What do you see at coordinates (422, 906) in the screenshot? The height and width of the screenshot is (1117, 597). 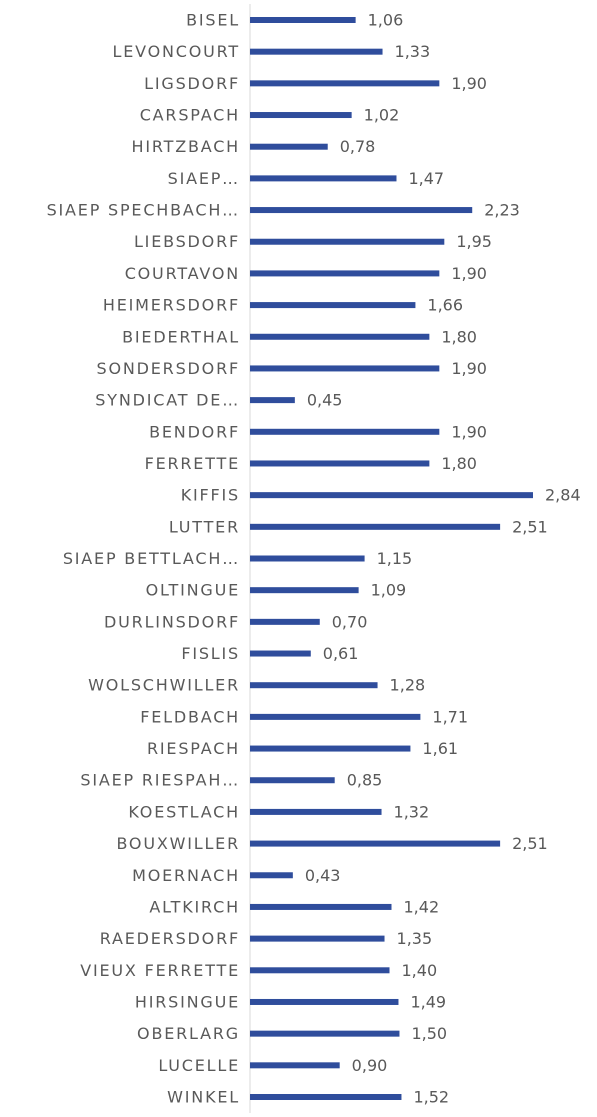 I see `data-label: 1,42` at bounding box center [422, 906].